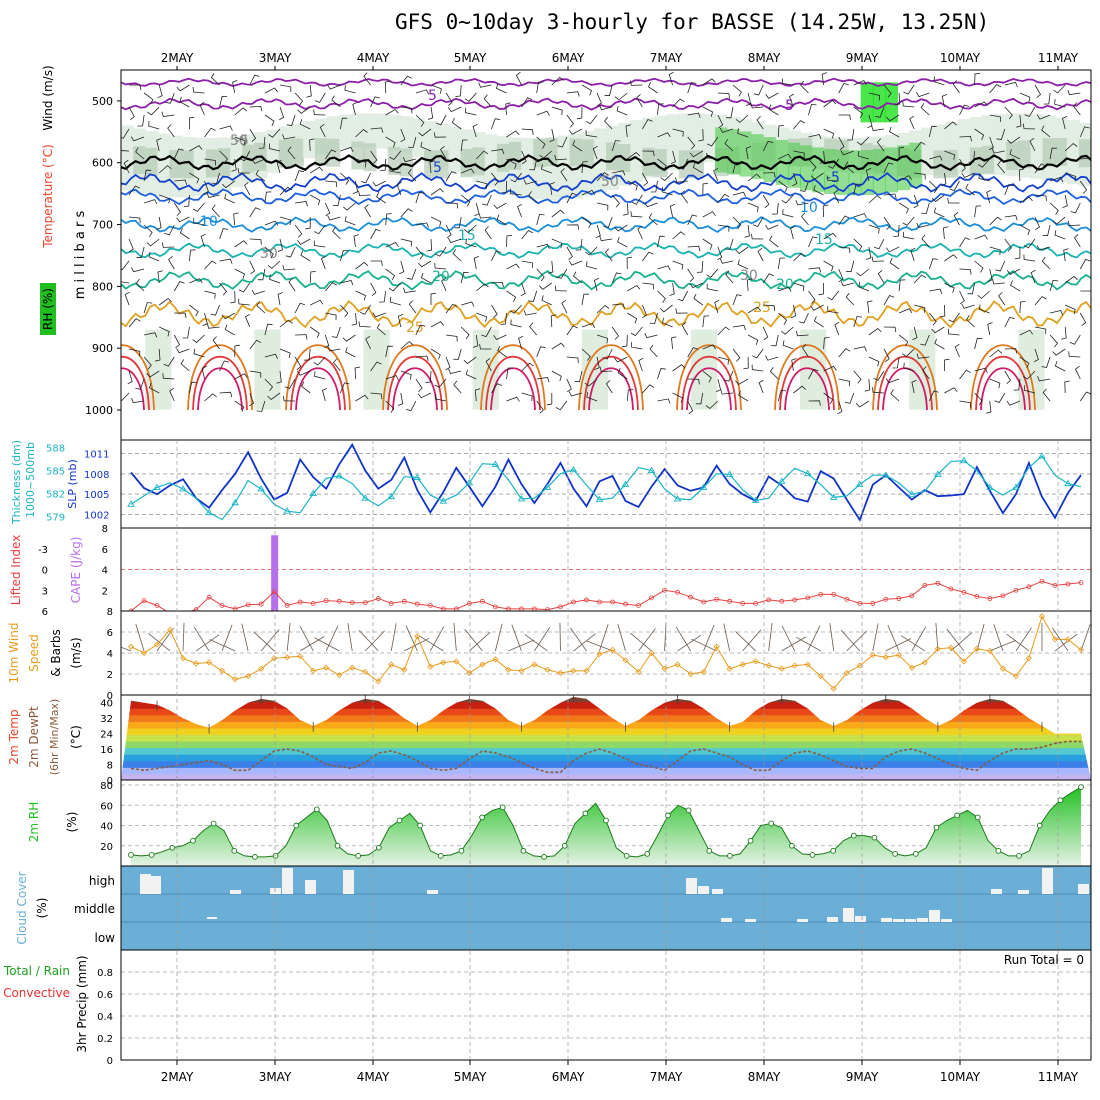 The image size is (1100, 1100). What do you see at coordinates (80, 255) in the screenshot?
I see `pressure-axis-title: m i l l i b a r s` at bounding box center [80, 255].